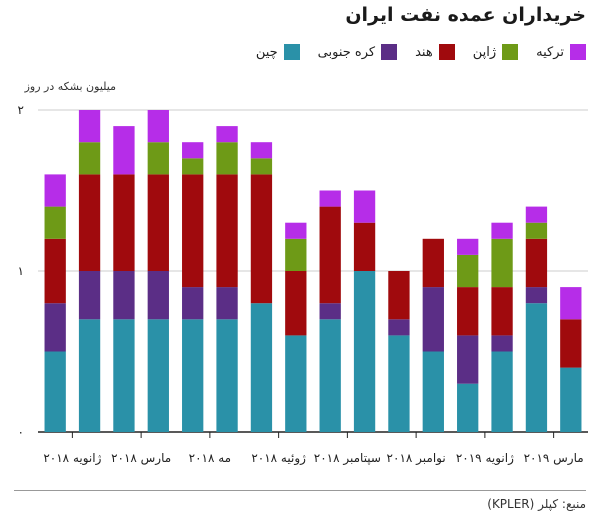 The height and width of the screenshot is (523, 600). I want to click on bar-segment-s2-m7, so click(296, 303).